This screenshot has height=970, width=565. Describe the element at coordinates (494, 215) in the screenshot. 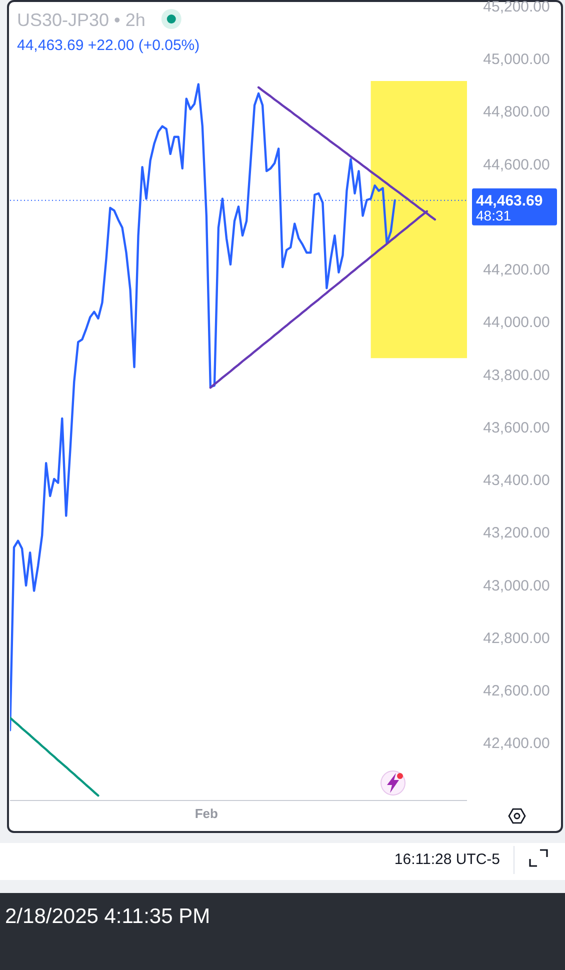

I see `text: 48:31` at that location.